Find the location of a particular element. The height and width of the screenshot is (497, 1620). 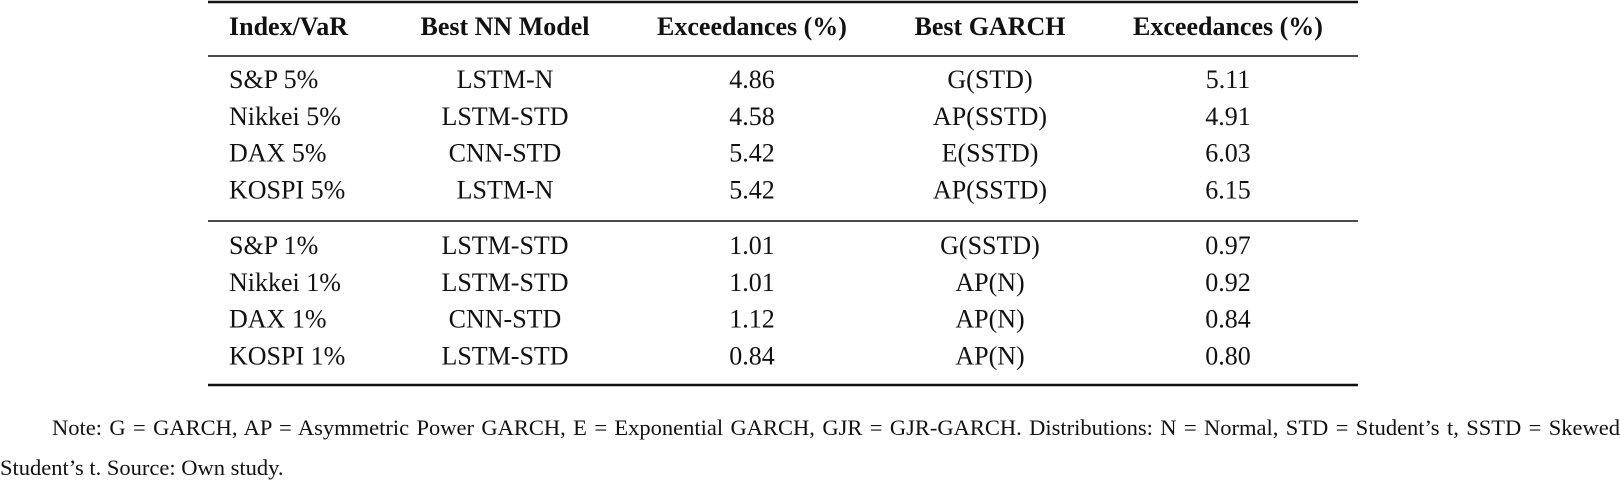

cell: 6.03 is located at coordinates (1228, 153).